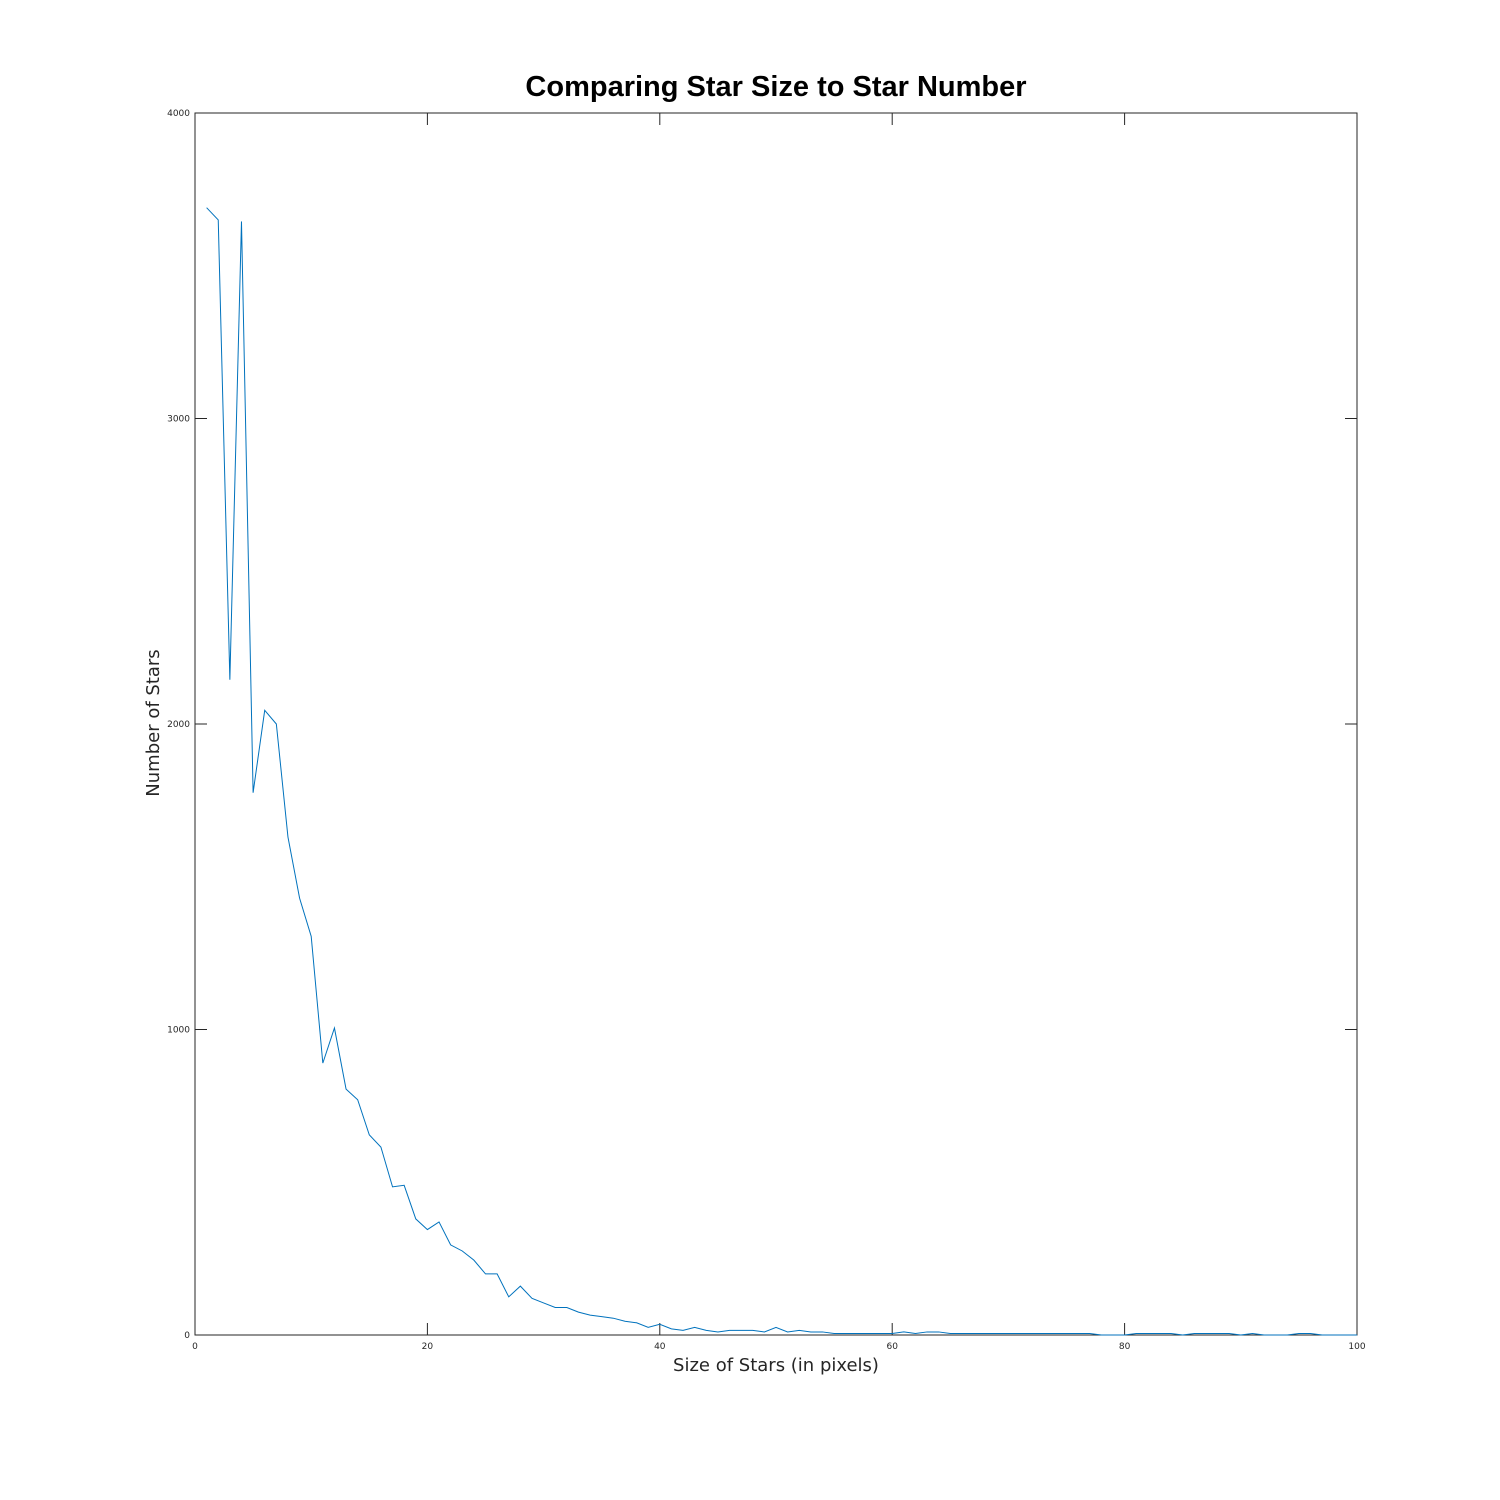 The height and width of the screenshot is (1500, 1500). Describe the element at coordinates (1356, 1347) in the screenshot. I see `x-tick-label: 100` at that location.